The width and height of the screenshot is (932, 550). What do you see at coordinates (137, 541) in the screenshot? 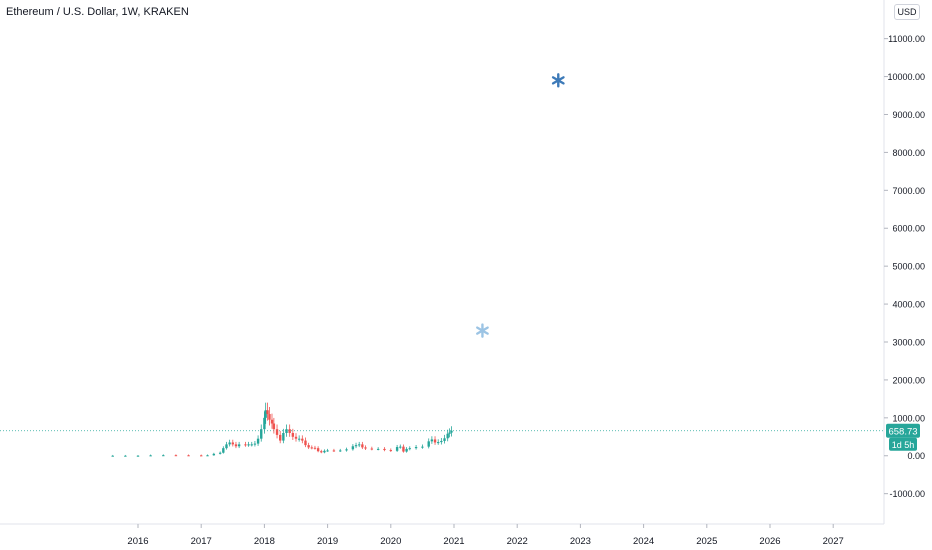
I see `x-tick-label: 2016` at bounding box center [137, 541].